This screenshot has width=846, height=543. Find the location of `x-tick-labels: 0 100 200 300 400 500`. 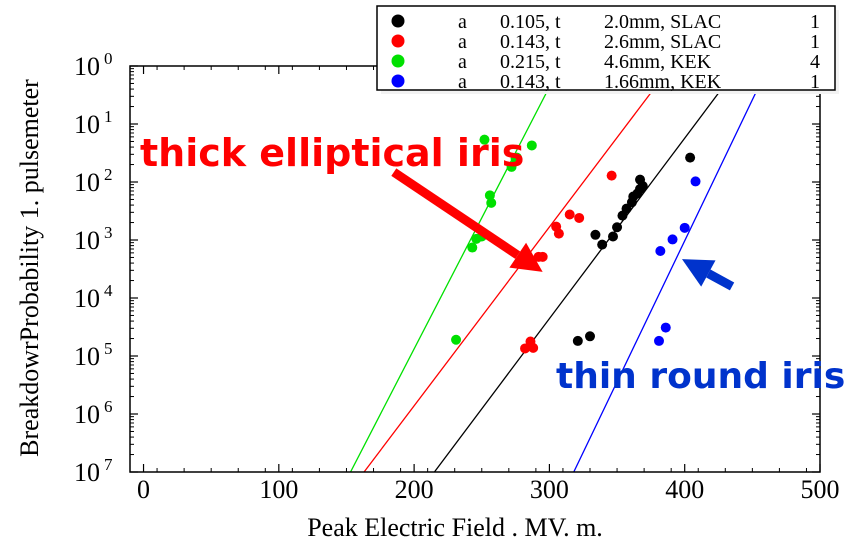

x-tick-labels: 0 100 200 300 400 500 is located at coordinates (488, 489).